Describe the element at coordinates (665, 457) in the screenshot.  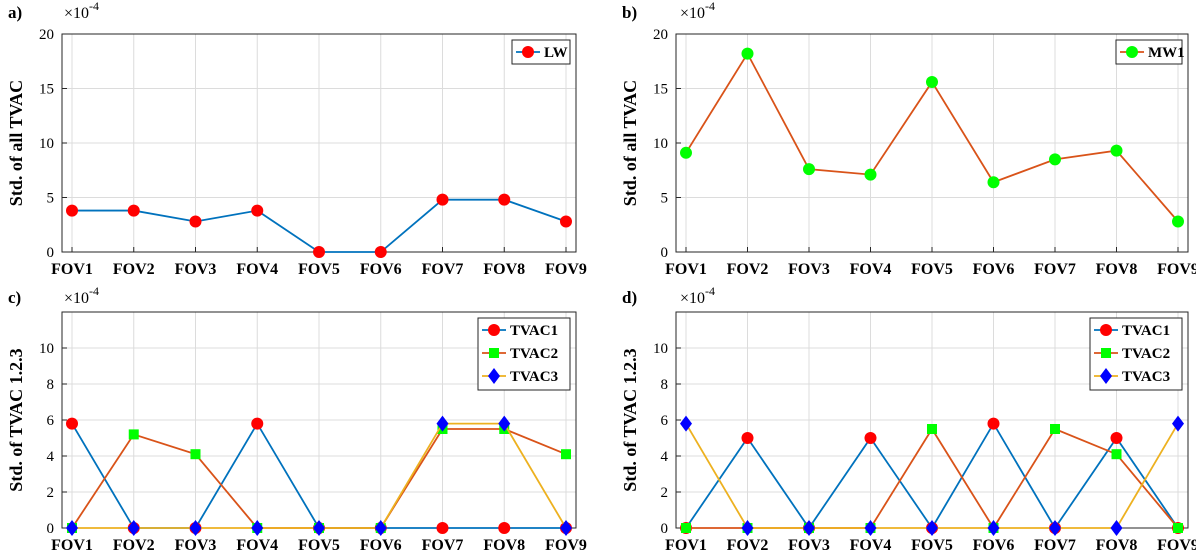
I see `y-tick-label: 4` at that location.